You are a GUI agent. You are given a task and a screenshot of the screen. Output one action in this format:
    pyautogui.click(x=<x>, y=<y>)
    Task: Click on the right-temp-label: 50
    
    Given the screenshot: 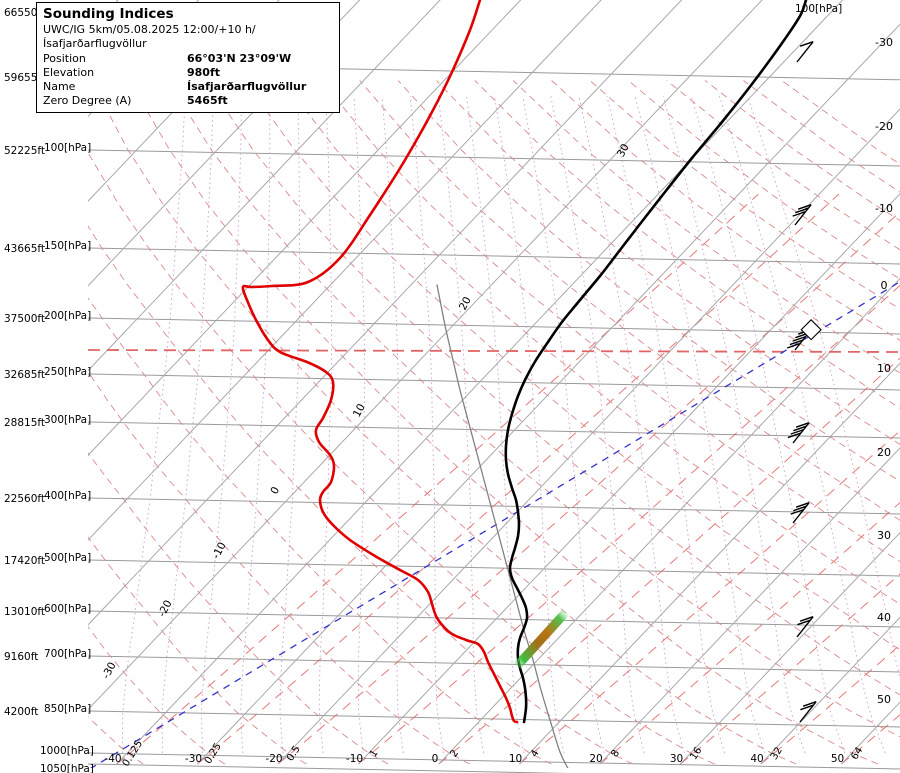 What is the action you would take?
    pyautogui.click(x=884, y=699)
    